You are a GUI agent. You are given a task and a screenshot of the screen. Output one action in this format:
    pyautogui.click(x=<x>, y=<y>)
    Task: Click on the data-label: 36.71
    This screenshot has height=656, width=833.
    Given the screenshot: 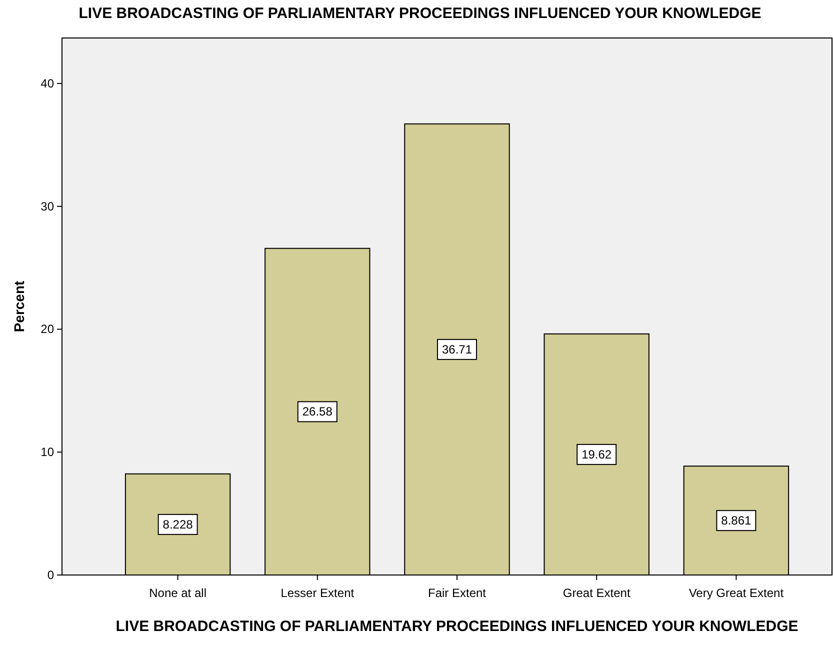 What is the action you would take?
    pyautogui.click(x=457, y=349)
    